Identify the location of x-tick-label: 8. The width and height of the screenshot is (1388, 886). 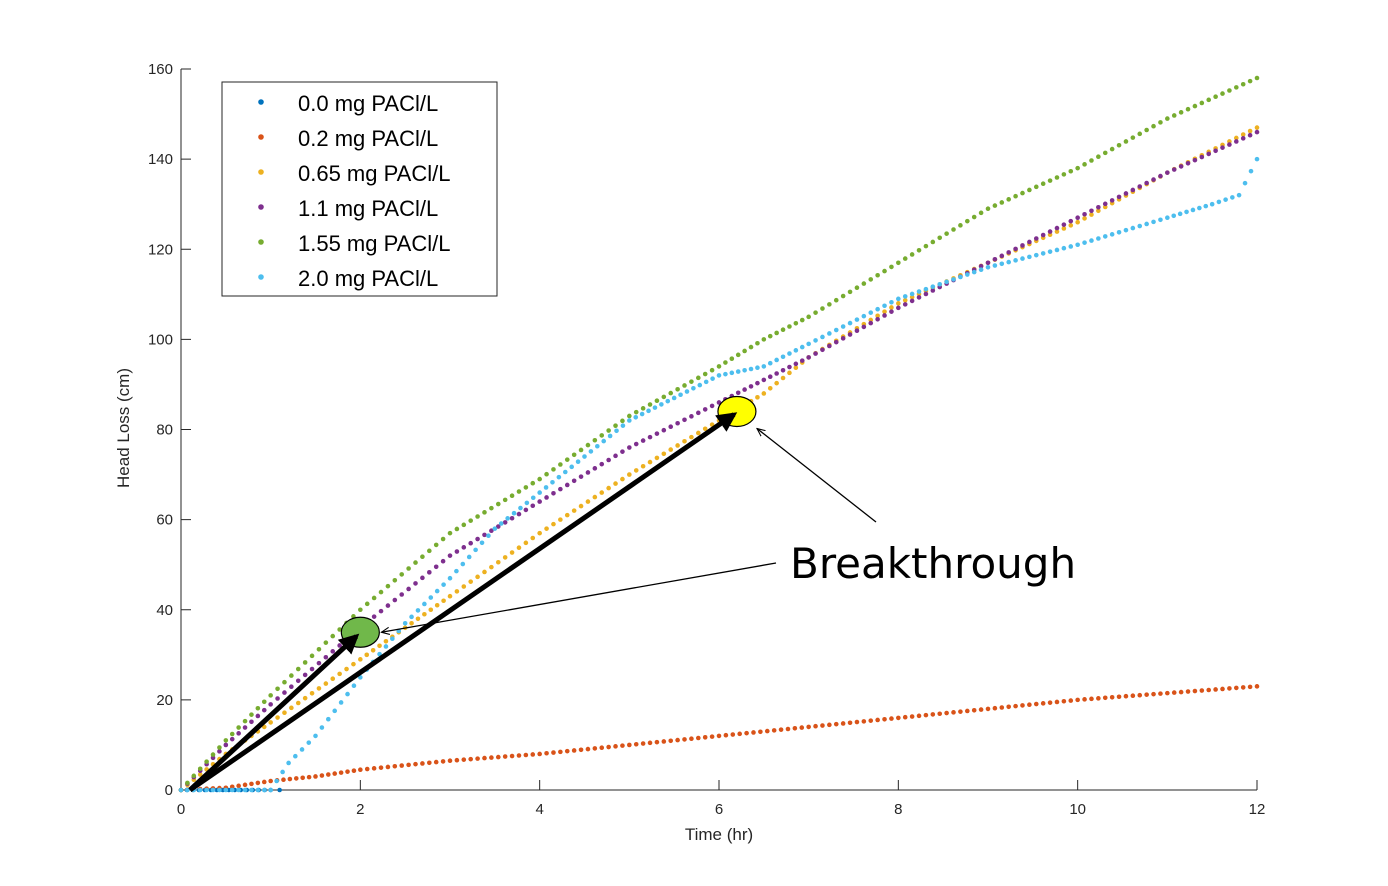
(898, 809).